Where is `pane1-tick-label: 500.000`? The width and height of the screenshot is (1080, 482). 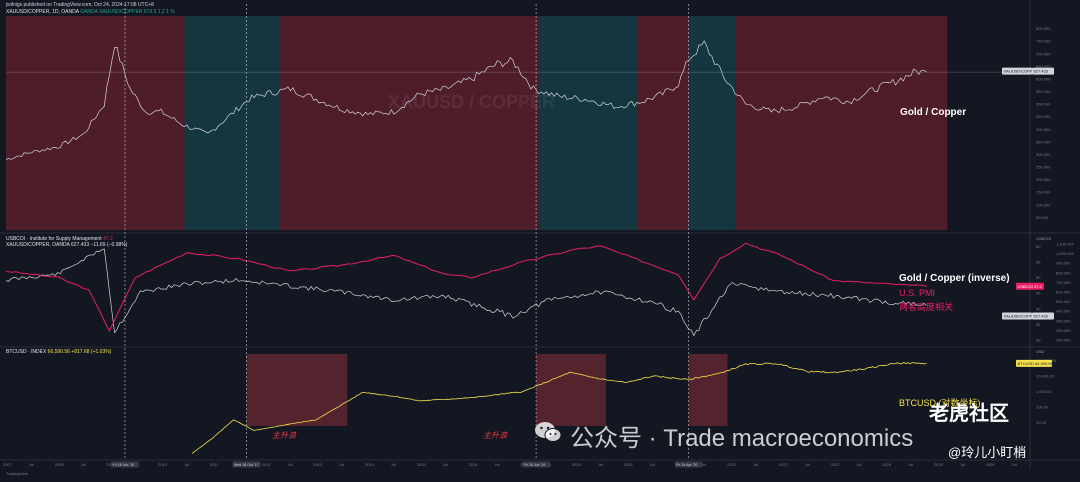
pane1-tick-label: 500.000 is located at coordinates (1043, 104).